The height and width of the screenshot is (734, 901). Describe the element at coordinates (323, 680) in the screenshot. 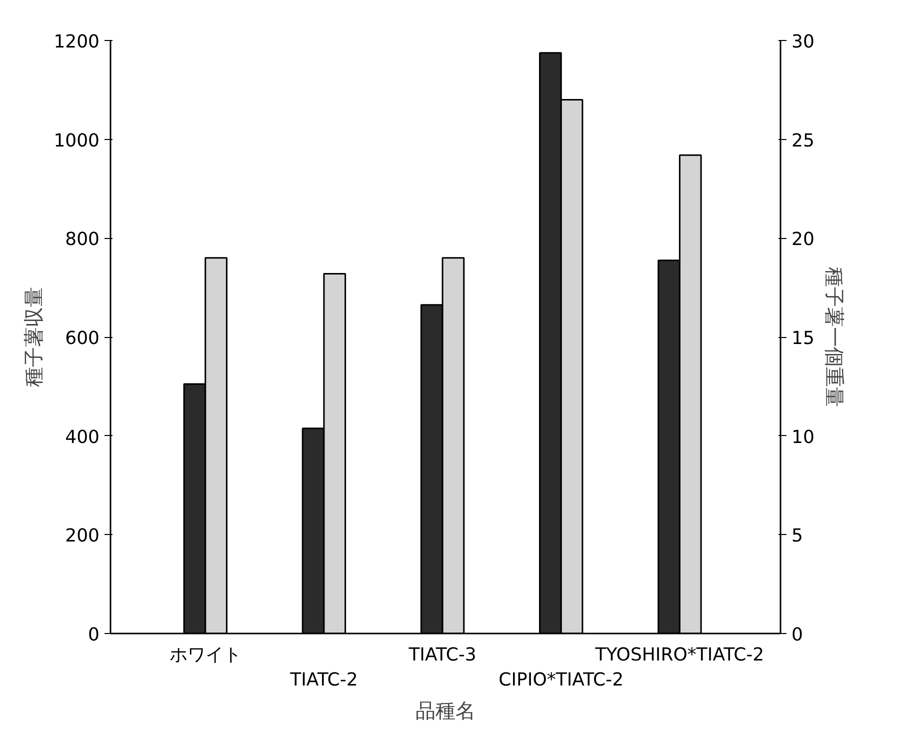

I see `x-tick-label: TIATC-2` at that location.